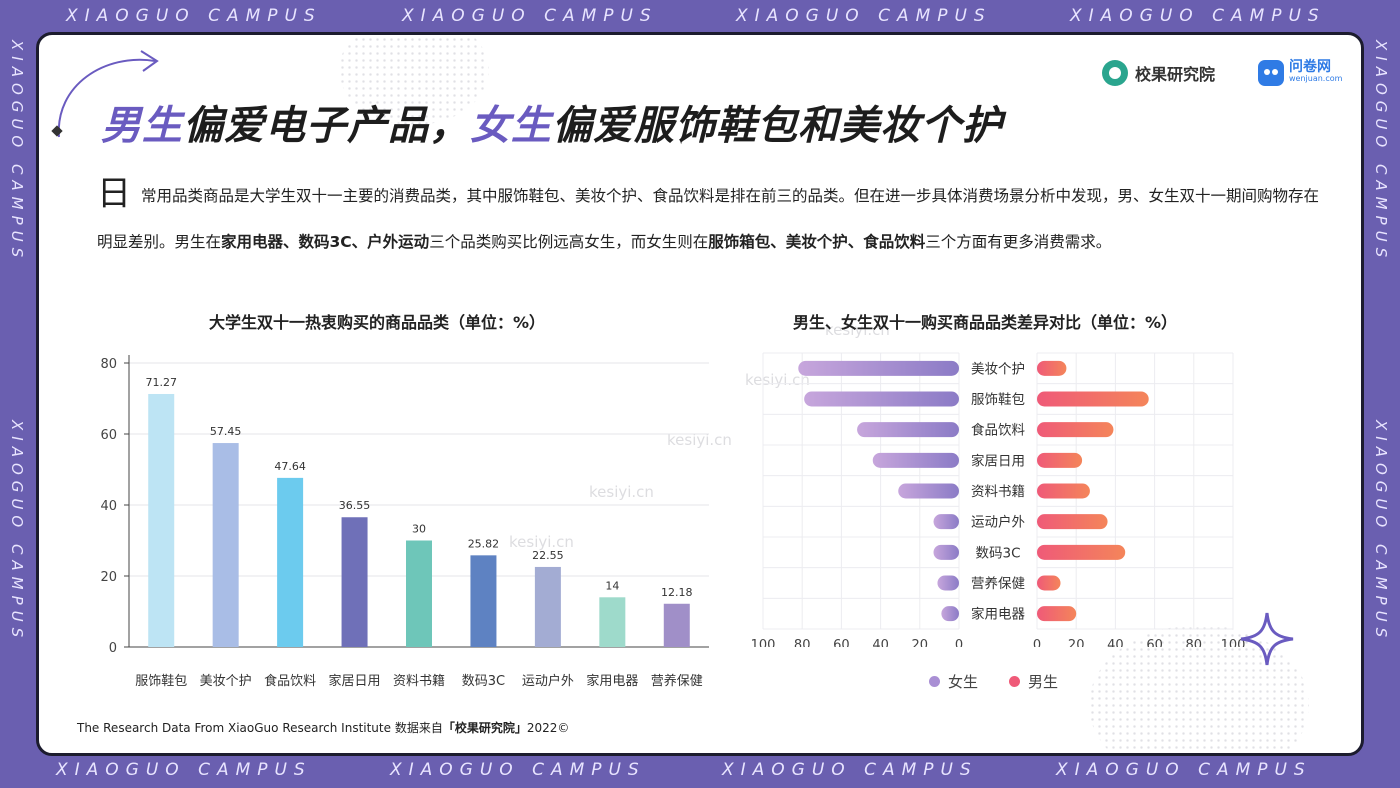 The height and width of the screenshot is (788, 1400). What do you see at coordinates (997, 553) in the screenshot?
I see `category-label: 数码3C` at bounding box center [997, 553].